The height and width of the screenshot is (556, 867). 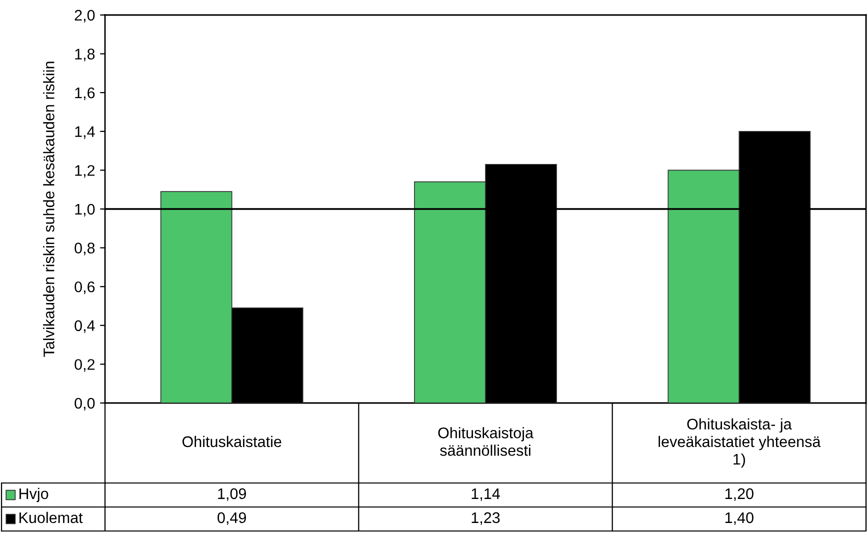 I want to click on x-tick-label: Ohituskaistatie, so click(x=232, y=442).